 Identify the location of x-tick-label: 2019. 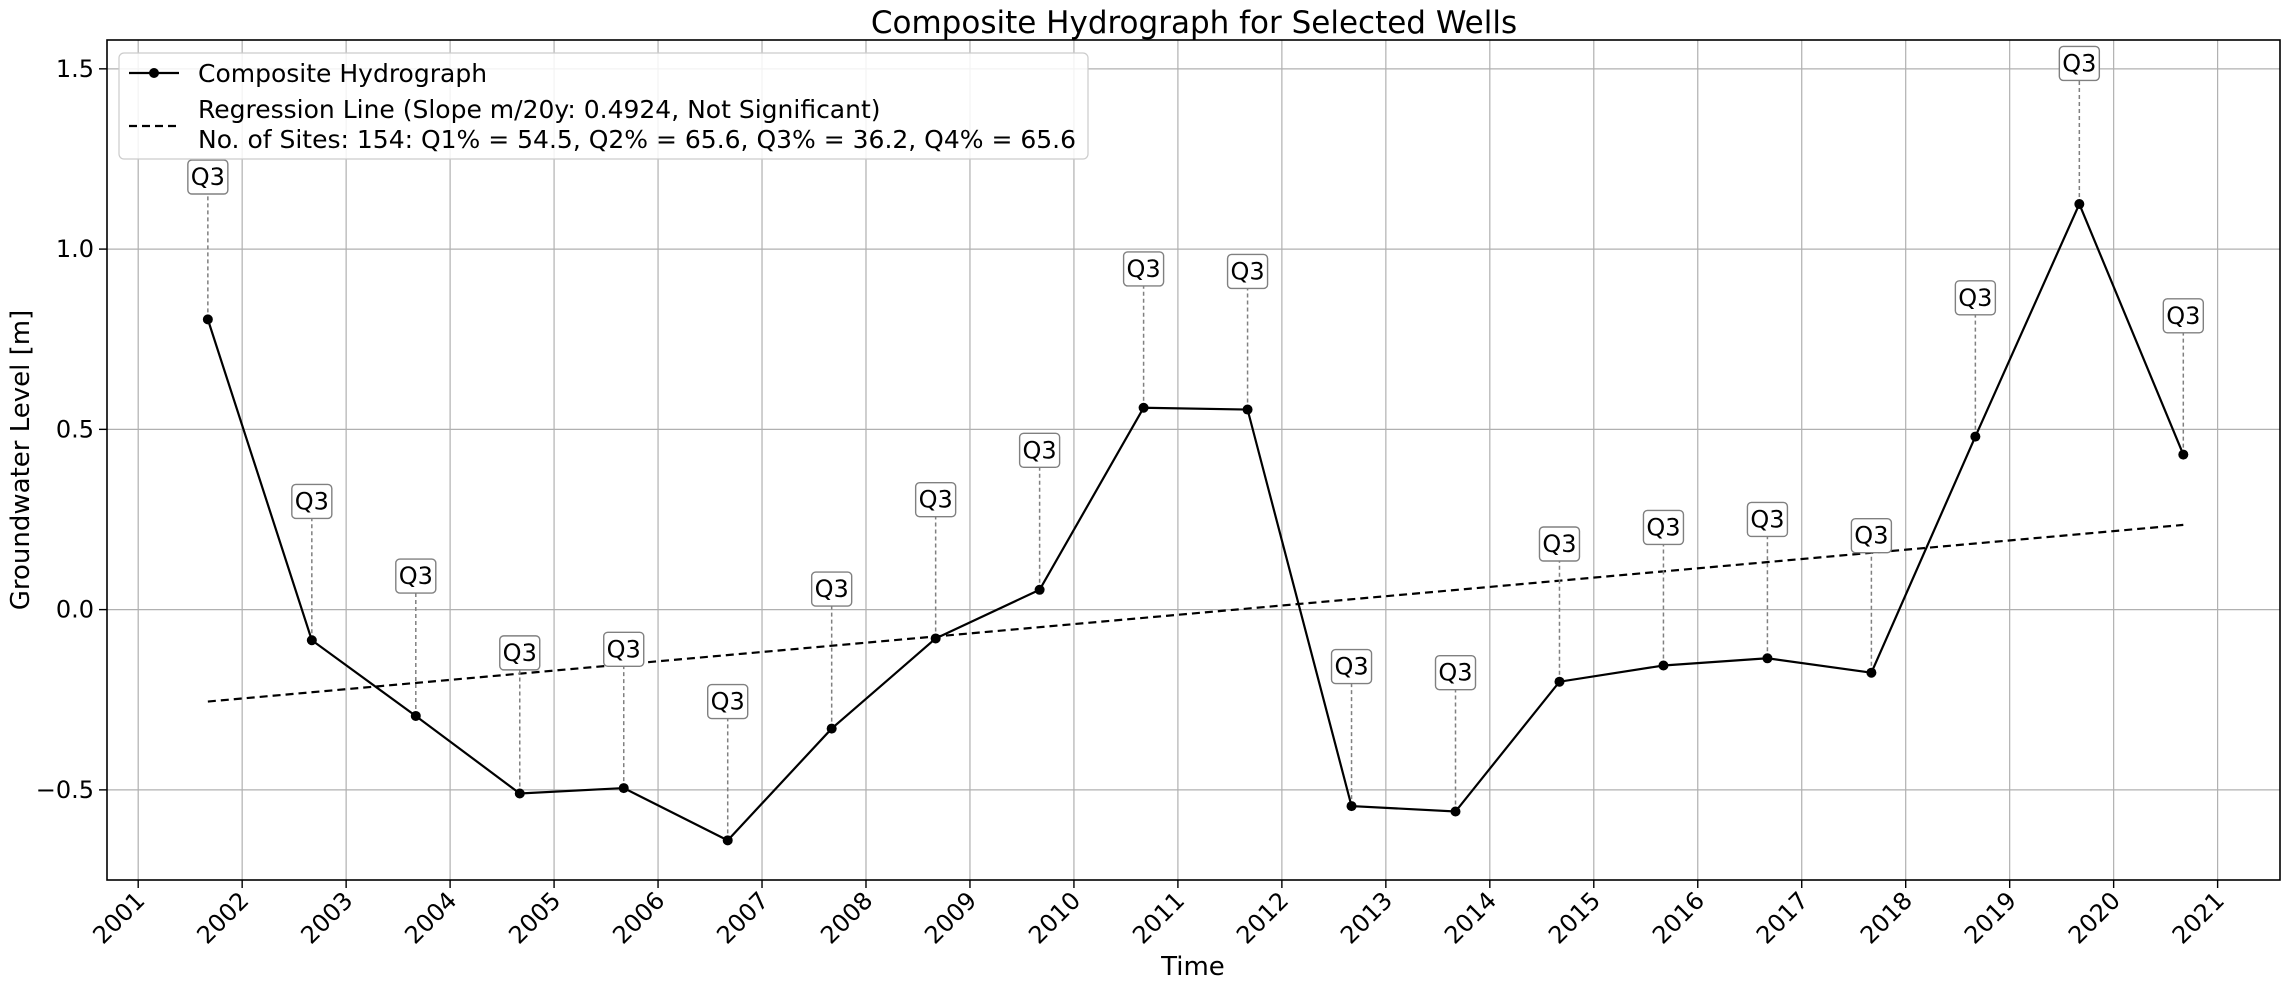
(1990, 917).